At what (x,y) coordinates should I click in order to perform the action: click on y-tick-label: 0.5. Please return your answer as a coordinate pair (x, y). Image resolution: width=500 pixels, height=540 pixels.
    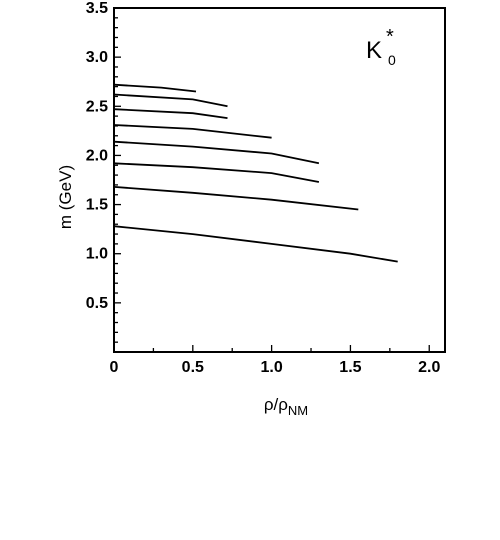
    Looking at the image, I should click on (97, 303).